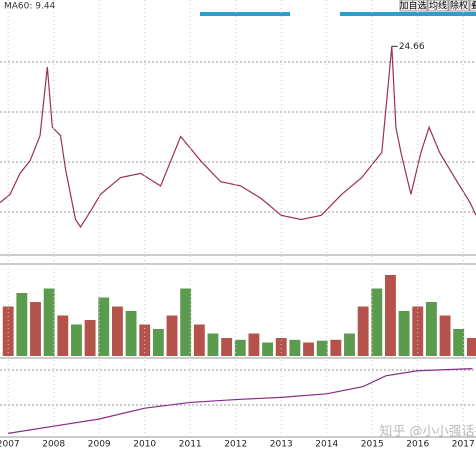 The width and height of the screenshot is (476, 451). I want to click on ma-label: MA60: 9.44, so click(30, 7).